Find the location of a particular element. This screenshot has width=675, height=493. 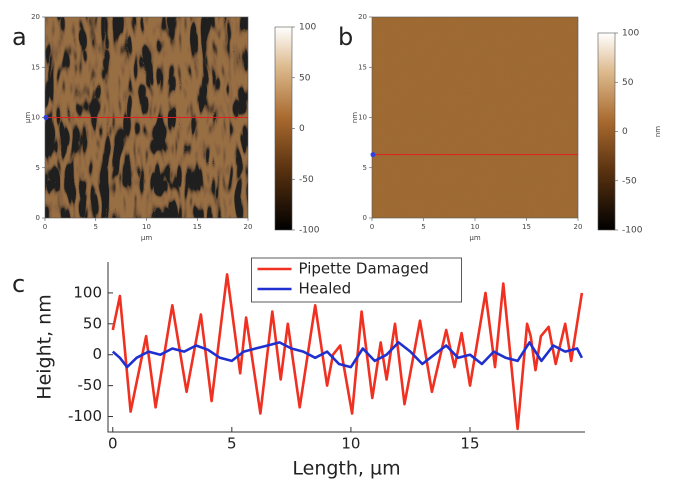

x-axis-label: Length, µm is located at coordinates (346, 469).